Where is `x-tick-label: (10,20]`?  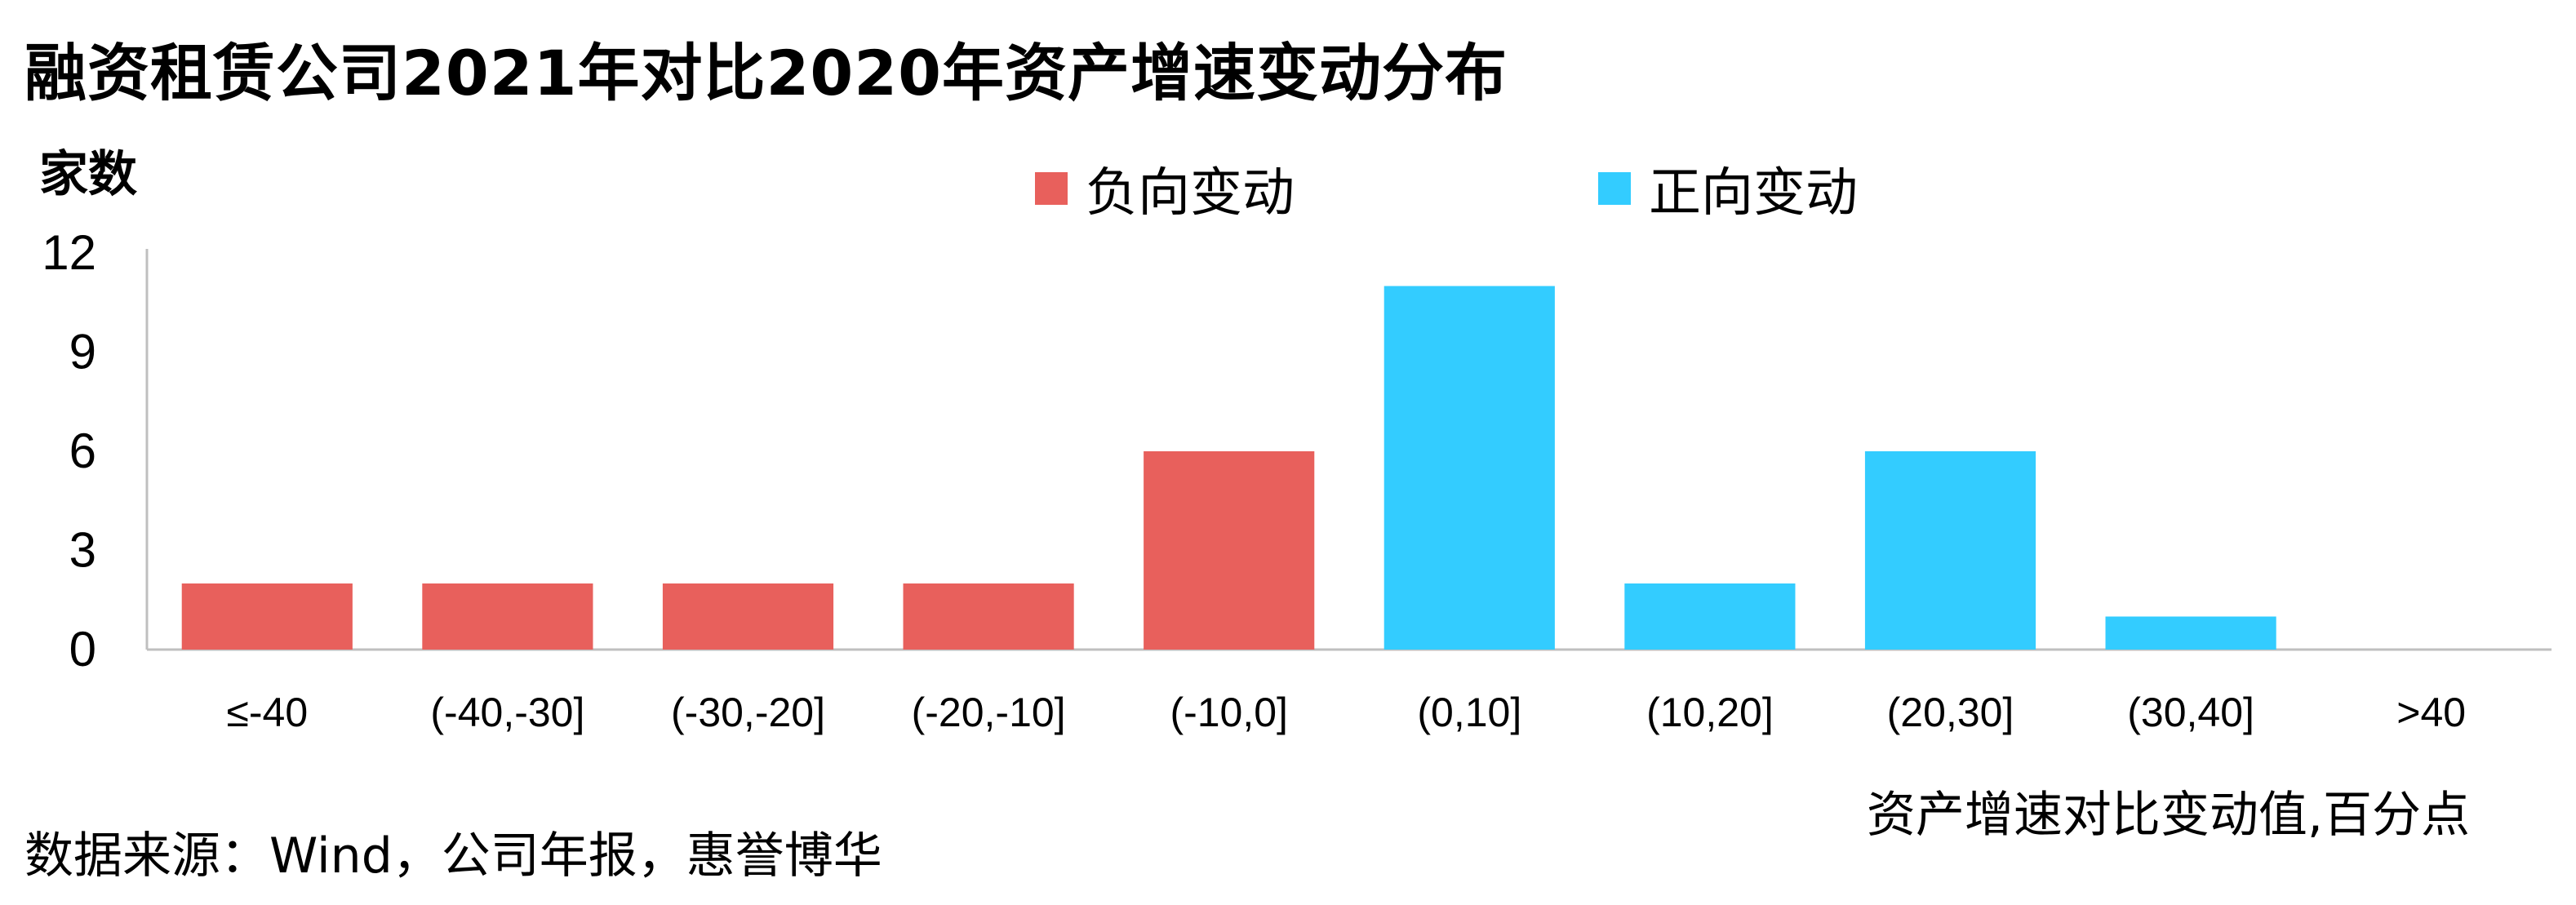
x-tick-label: (10,20] is located at coordinates (1710, 712).